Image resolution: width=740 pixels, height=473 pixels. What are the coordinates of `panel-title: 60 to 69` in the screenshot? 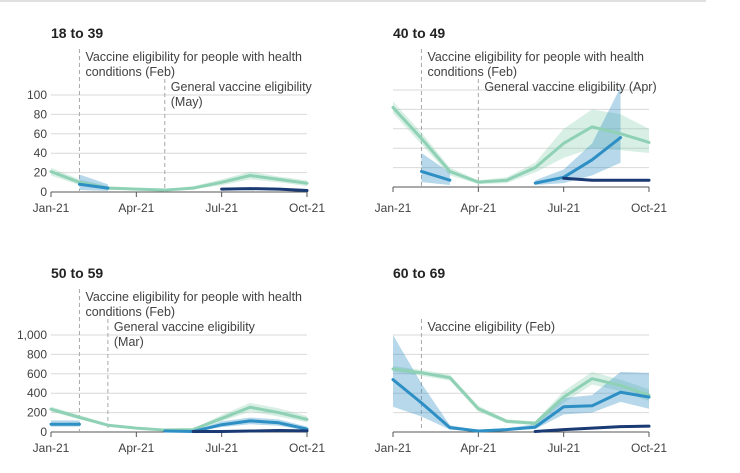 It's located at (419, 273).